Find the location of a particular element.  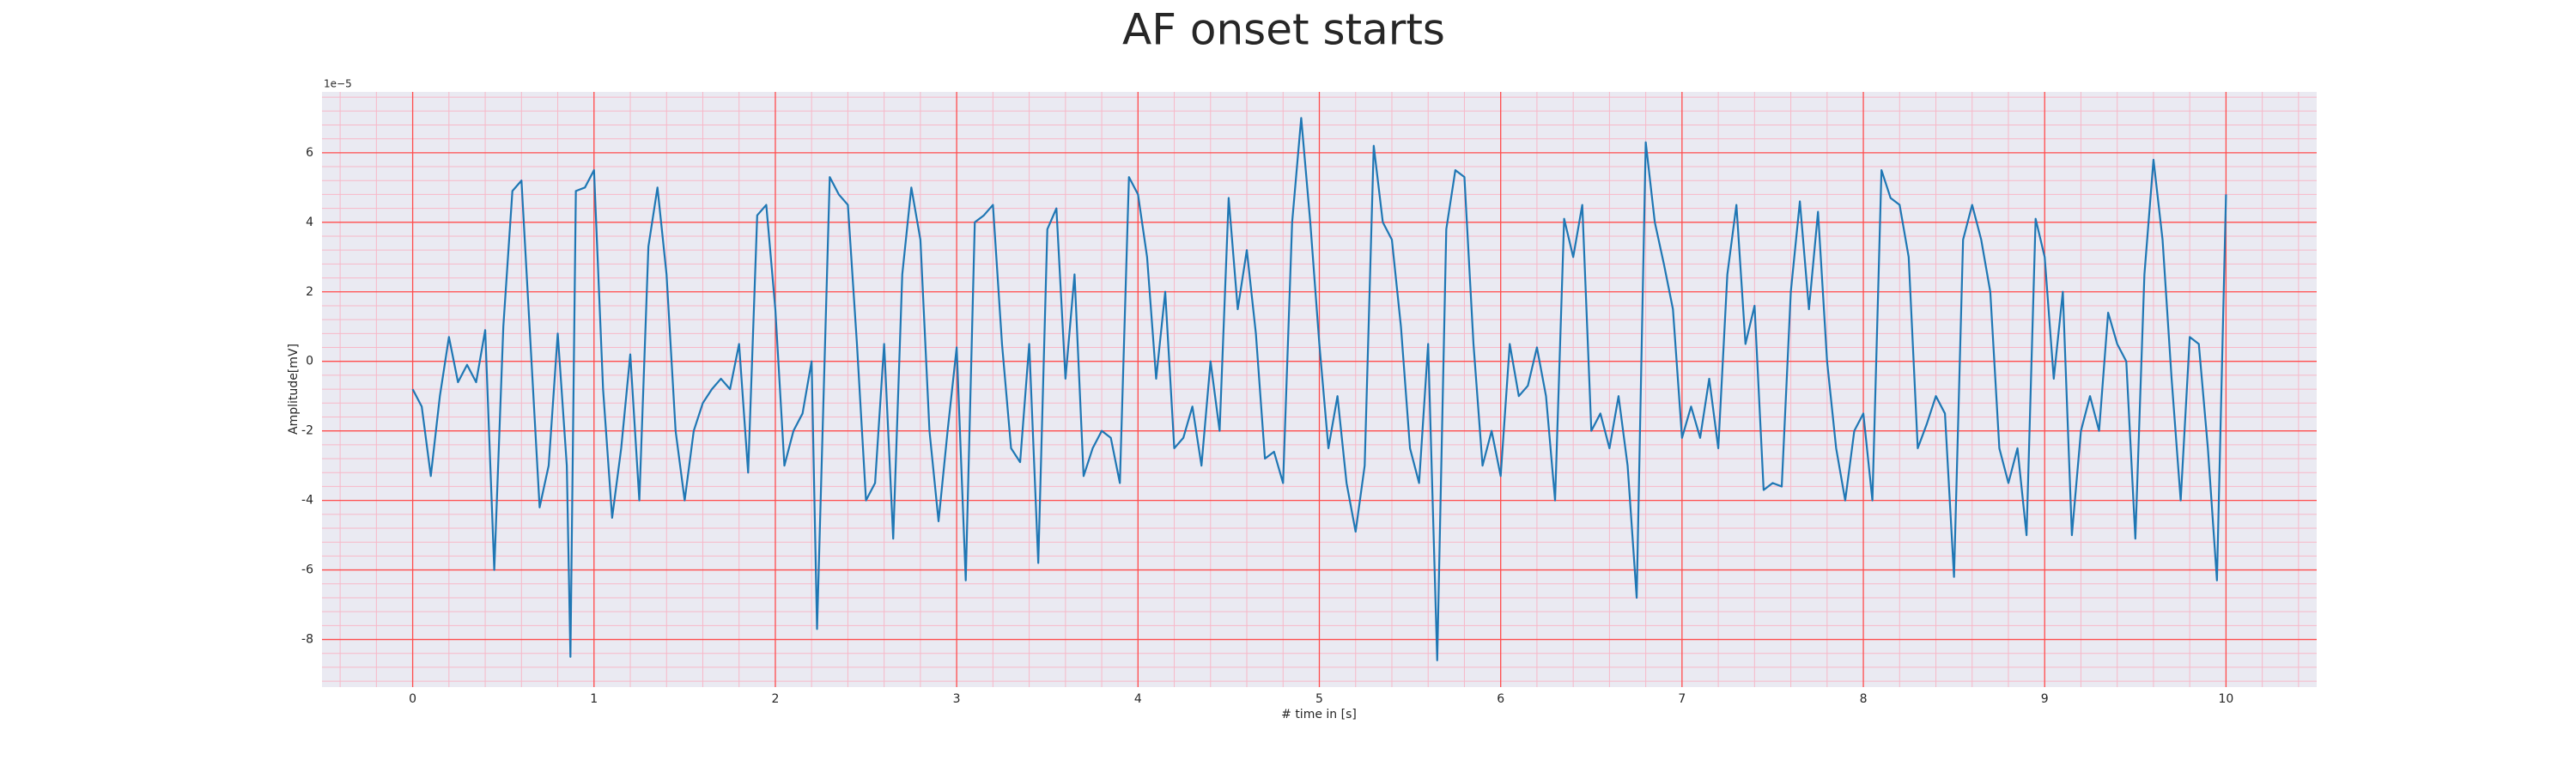

y-tick-label: -2 is located at coordinates (307, 431).